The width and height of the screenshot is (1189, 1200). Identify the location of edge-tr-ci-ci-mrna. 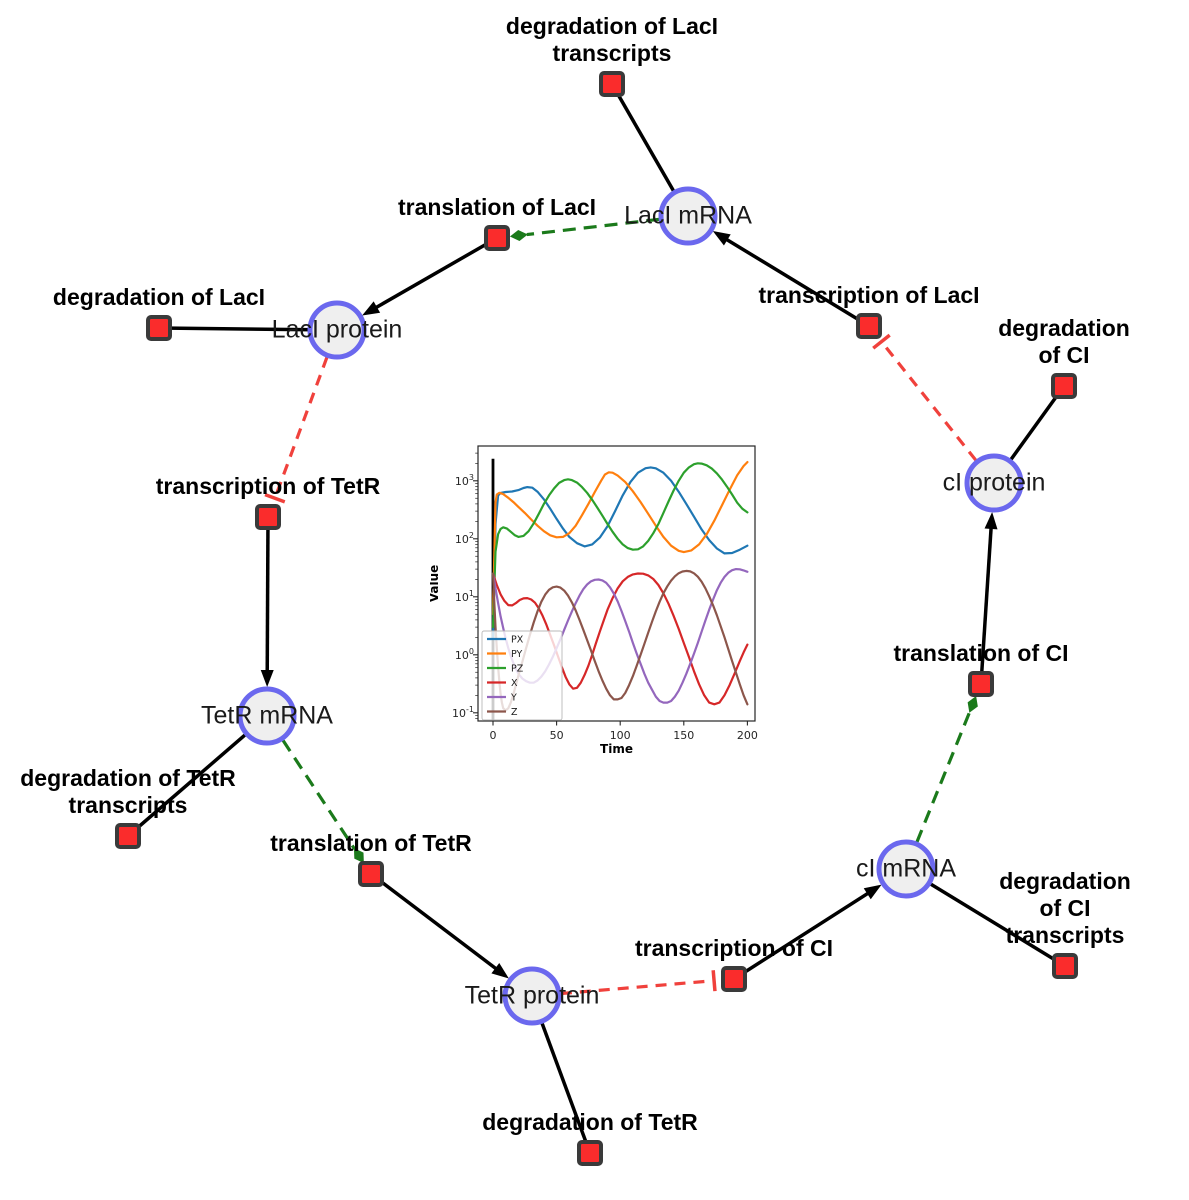
(807, 932).